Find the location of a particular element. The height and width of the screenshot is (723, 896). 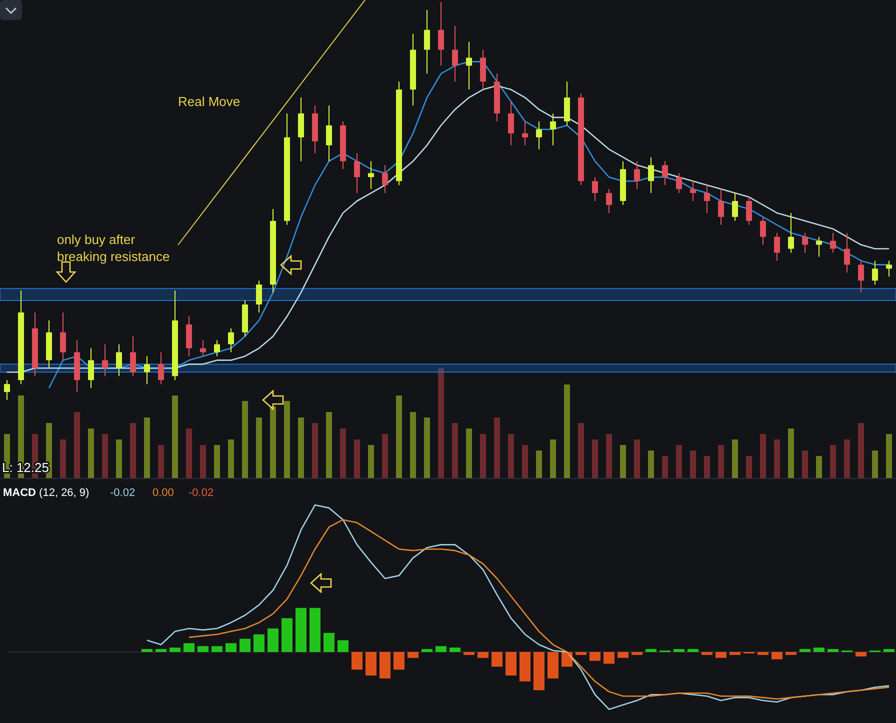

text: 0.00 is located at coordinates (163, 493).